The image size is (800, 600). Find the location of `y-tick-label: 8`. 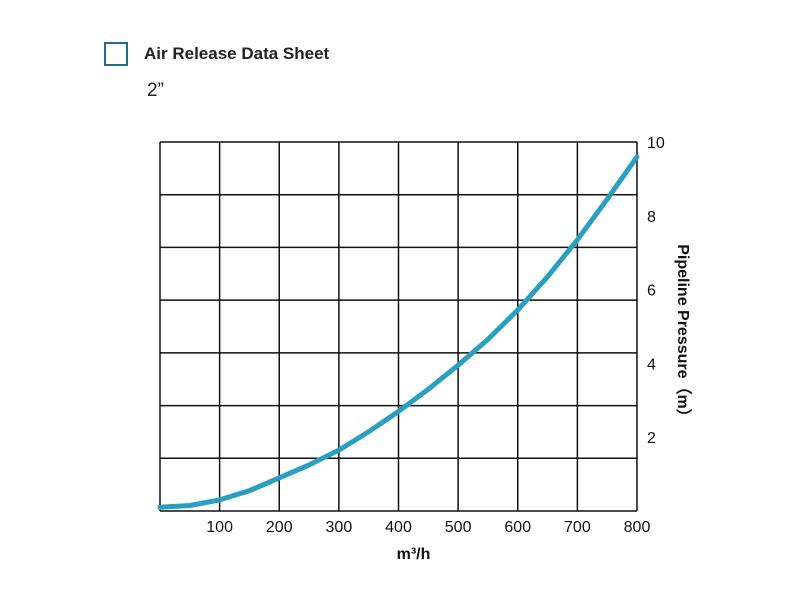

y-tick-label: 8 is located at coordinates (651, 217).